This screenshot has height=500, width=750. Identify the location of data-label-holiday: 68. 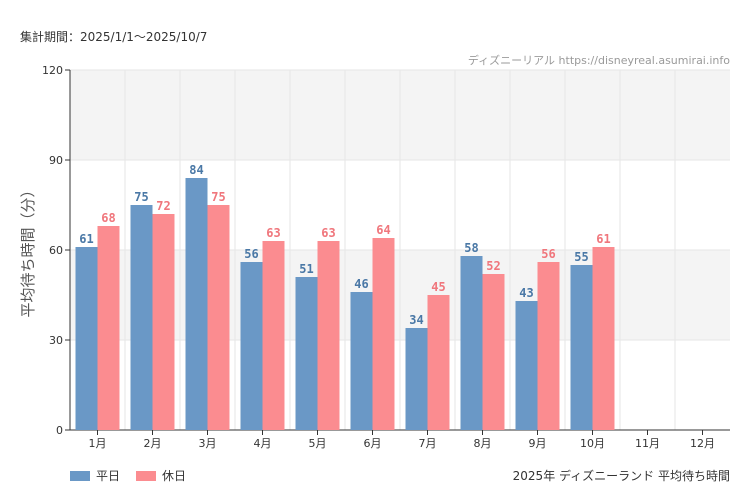
(108, 218).